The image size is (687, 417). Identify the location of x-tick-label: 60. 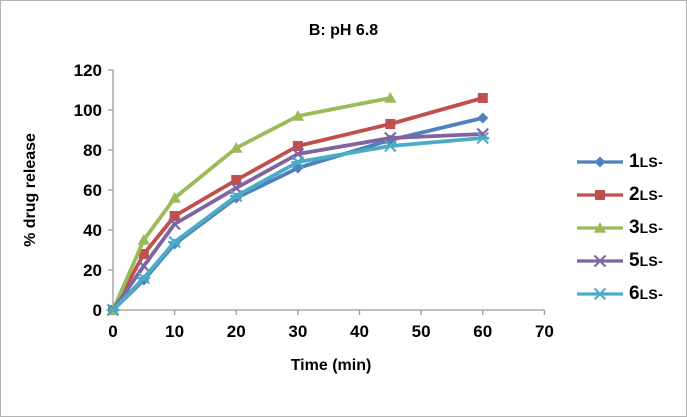
(482, 331).